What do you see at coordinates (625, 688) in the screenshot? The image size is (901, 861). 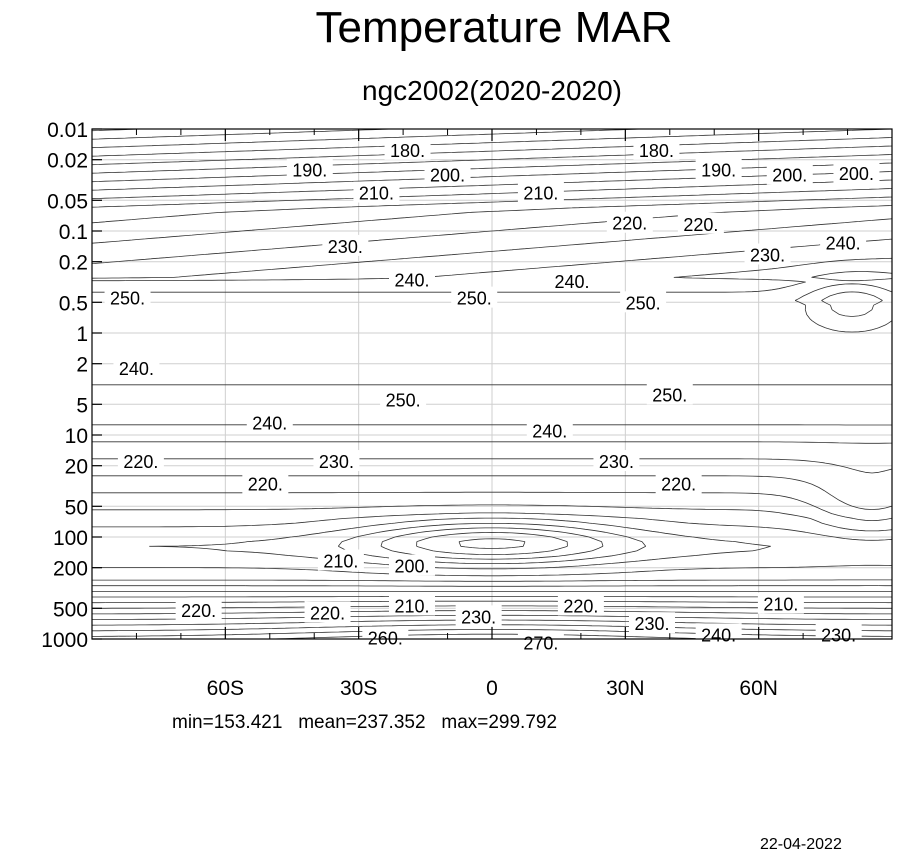 I see `x-tick-label: 30N` at bounding box center [625, 688].